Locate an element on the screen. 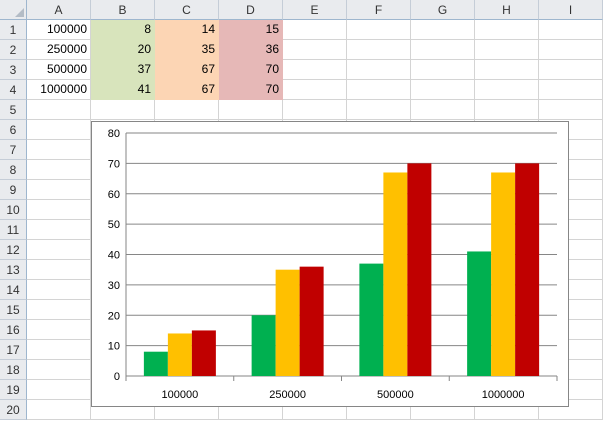 This screenshot has height=421, width=603. cell-a4: 1000000 is located at coordinates (59, 90).